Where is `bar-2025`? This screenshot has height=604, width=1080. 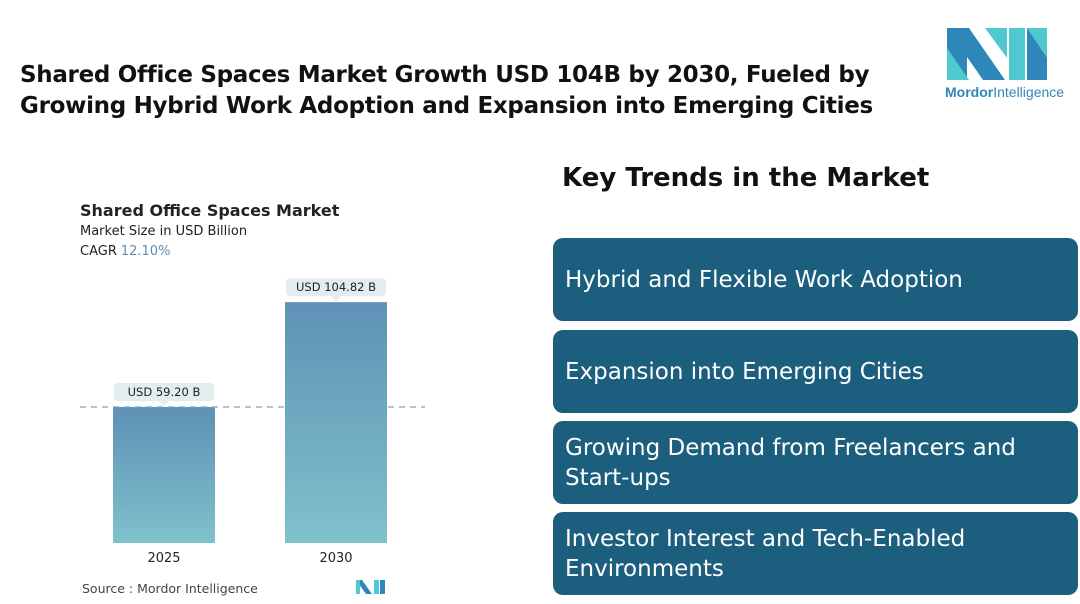
bar-2025 is located at coordinates (164, 475).